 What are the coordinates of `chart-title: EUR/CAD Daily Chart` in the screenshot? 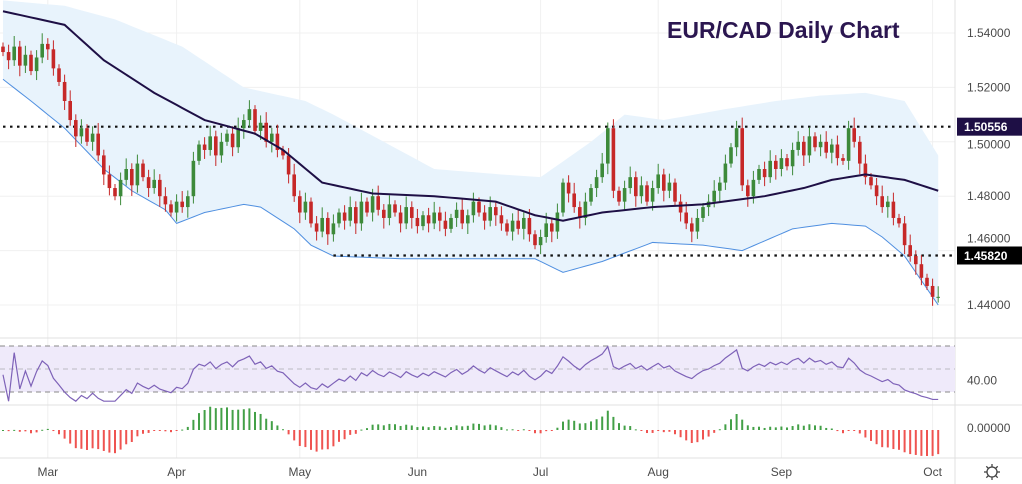 It's located at (783, 30).